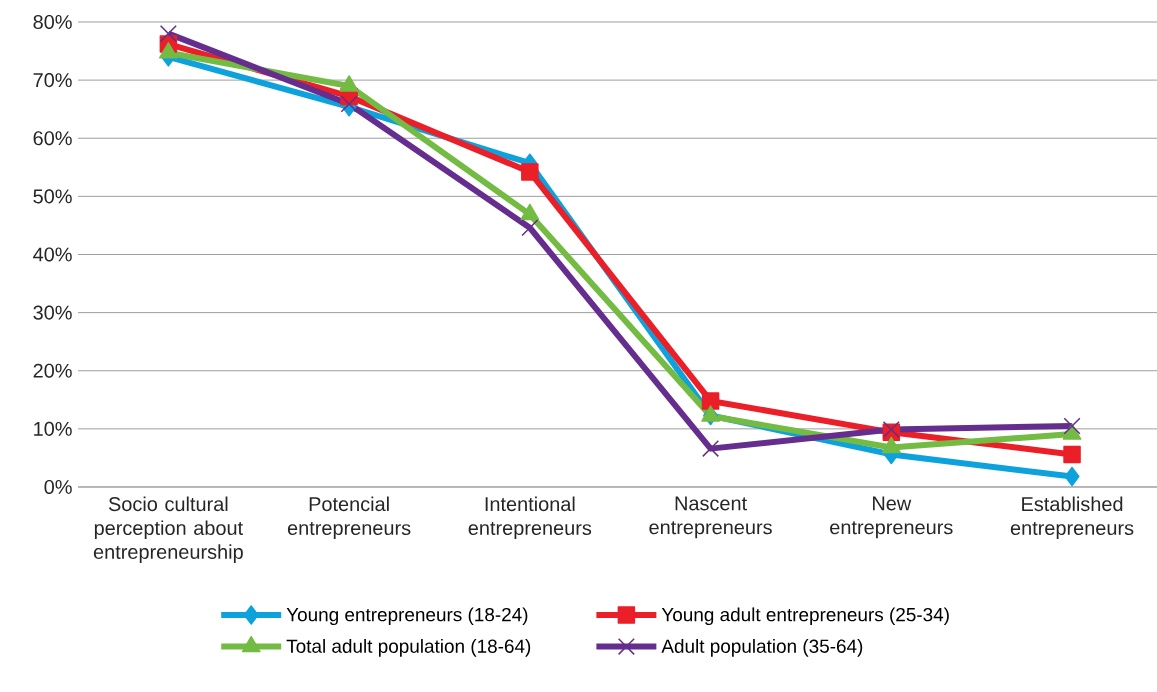 This screenshot has width=1157, height=692. Describe the element at coordinates (762, 648) in the screenshot. I see `legend-label: Adult population (35-64)` at that location.